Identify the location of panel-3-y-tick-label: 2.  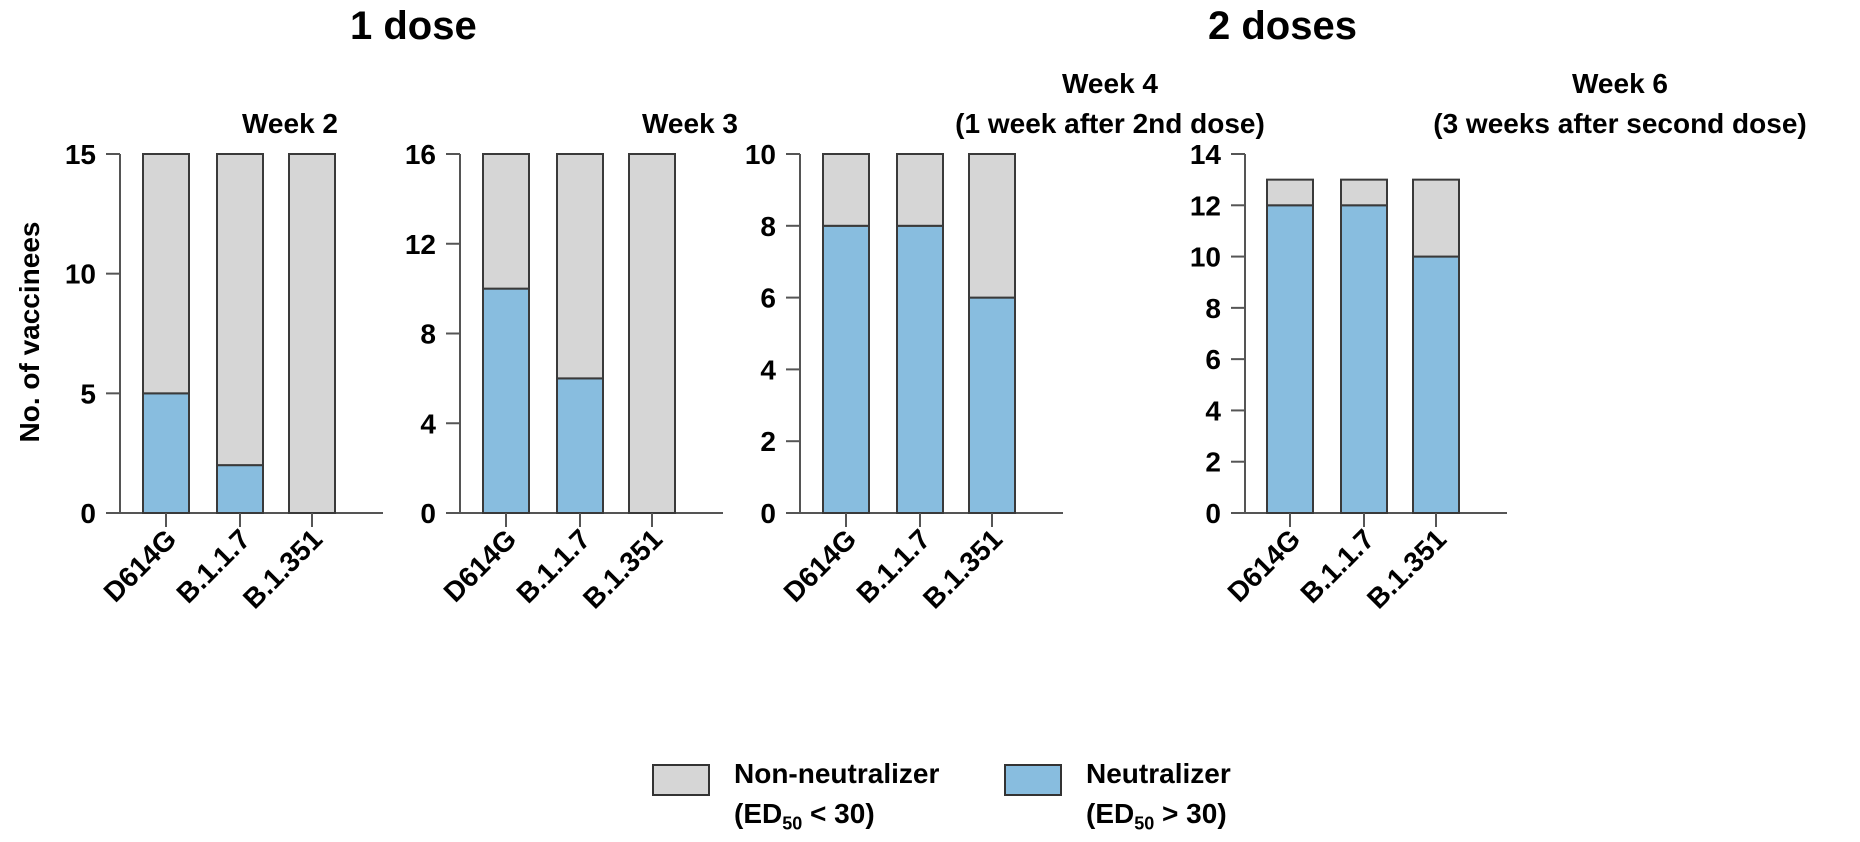
(768, 441).